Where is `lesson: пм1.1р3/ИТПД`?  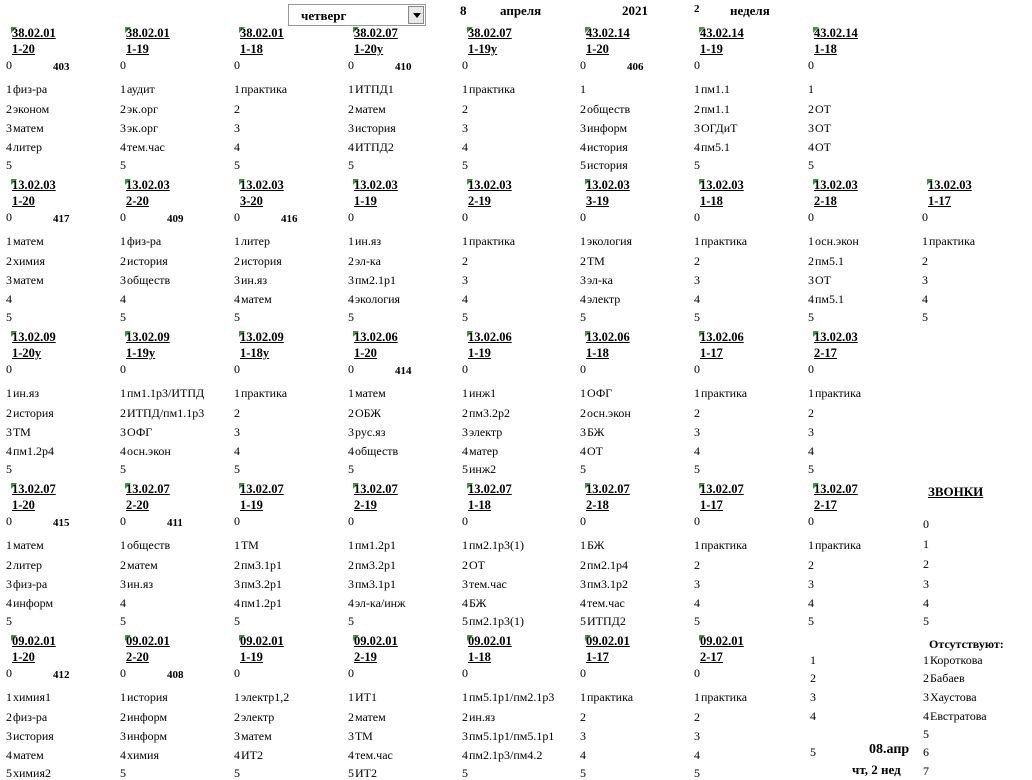 lesson: пм1.1р3/ИТПД is located at coordinates (166, 393).